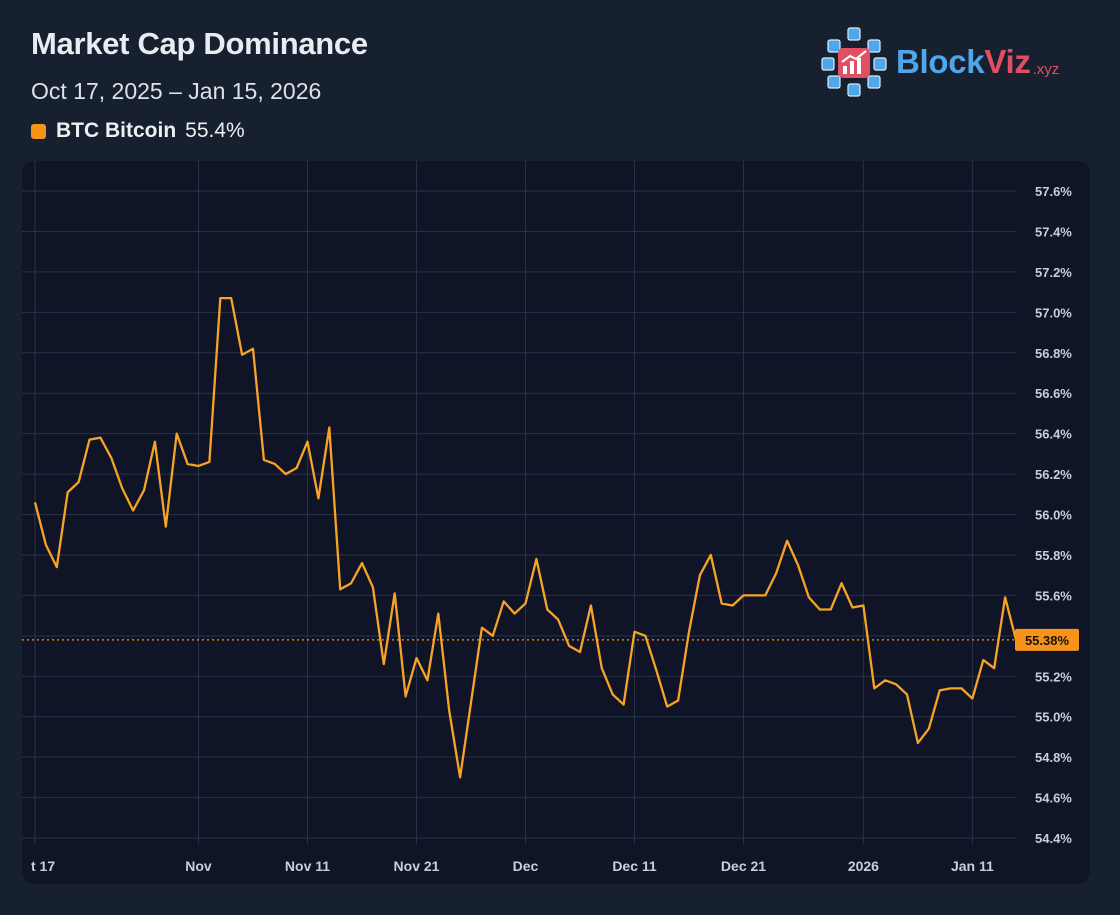  I want to click on logo-name-part1: Block, so click(940, 61).